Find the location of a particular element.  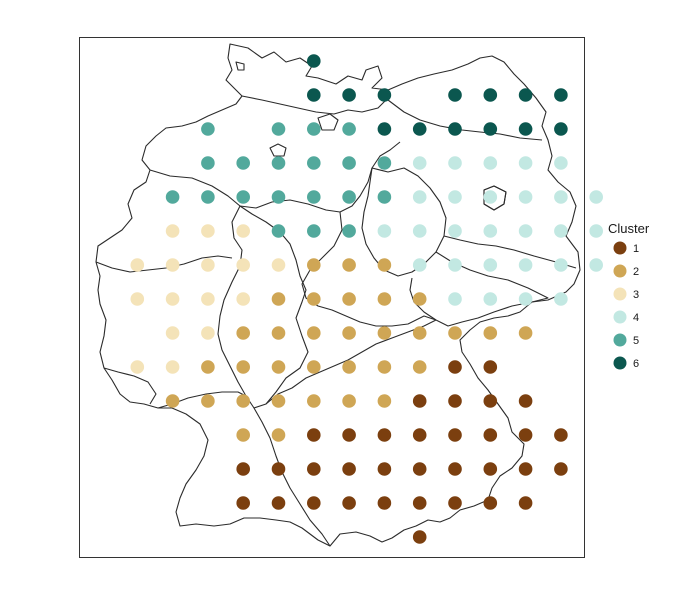

legend-label: 6 is located at coordinates (636, 364).